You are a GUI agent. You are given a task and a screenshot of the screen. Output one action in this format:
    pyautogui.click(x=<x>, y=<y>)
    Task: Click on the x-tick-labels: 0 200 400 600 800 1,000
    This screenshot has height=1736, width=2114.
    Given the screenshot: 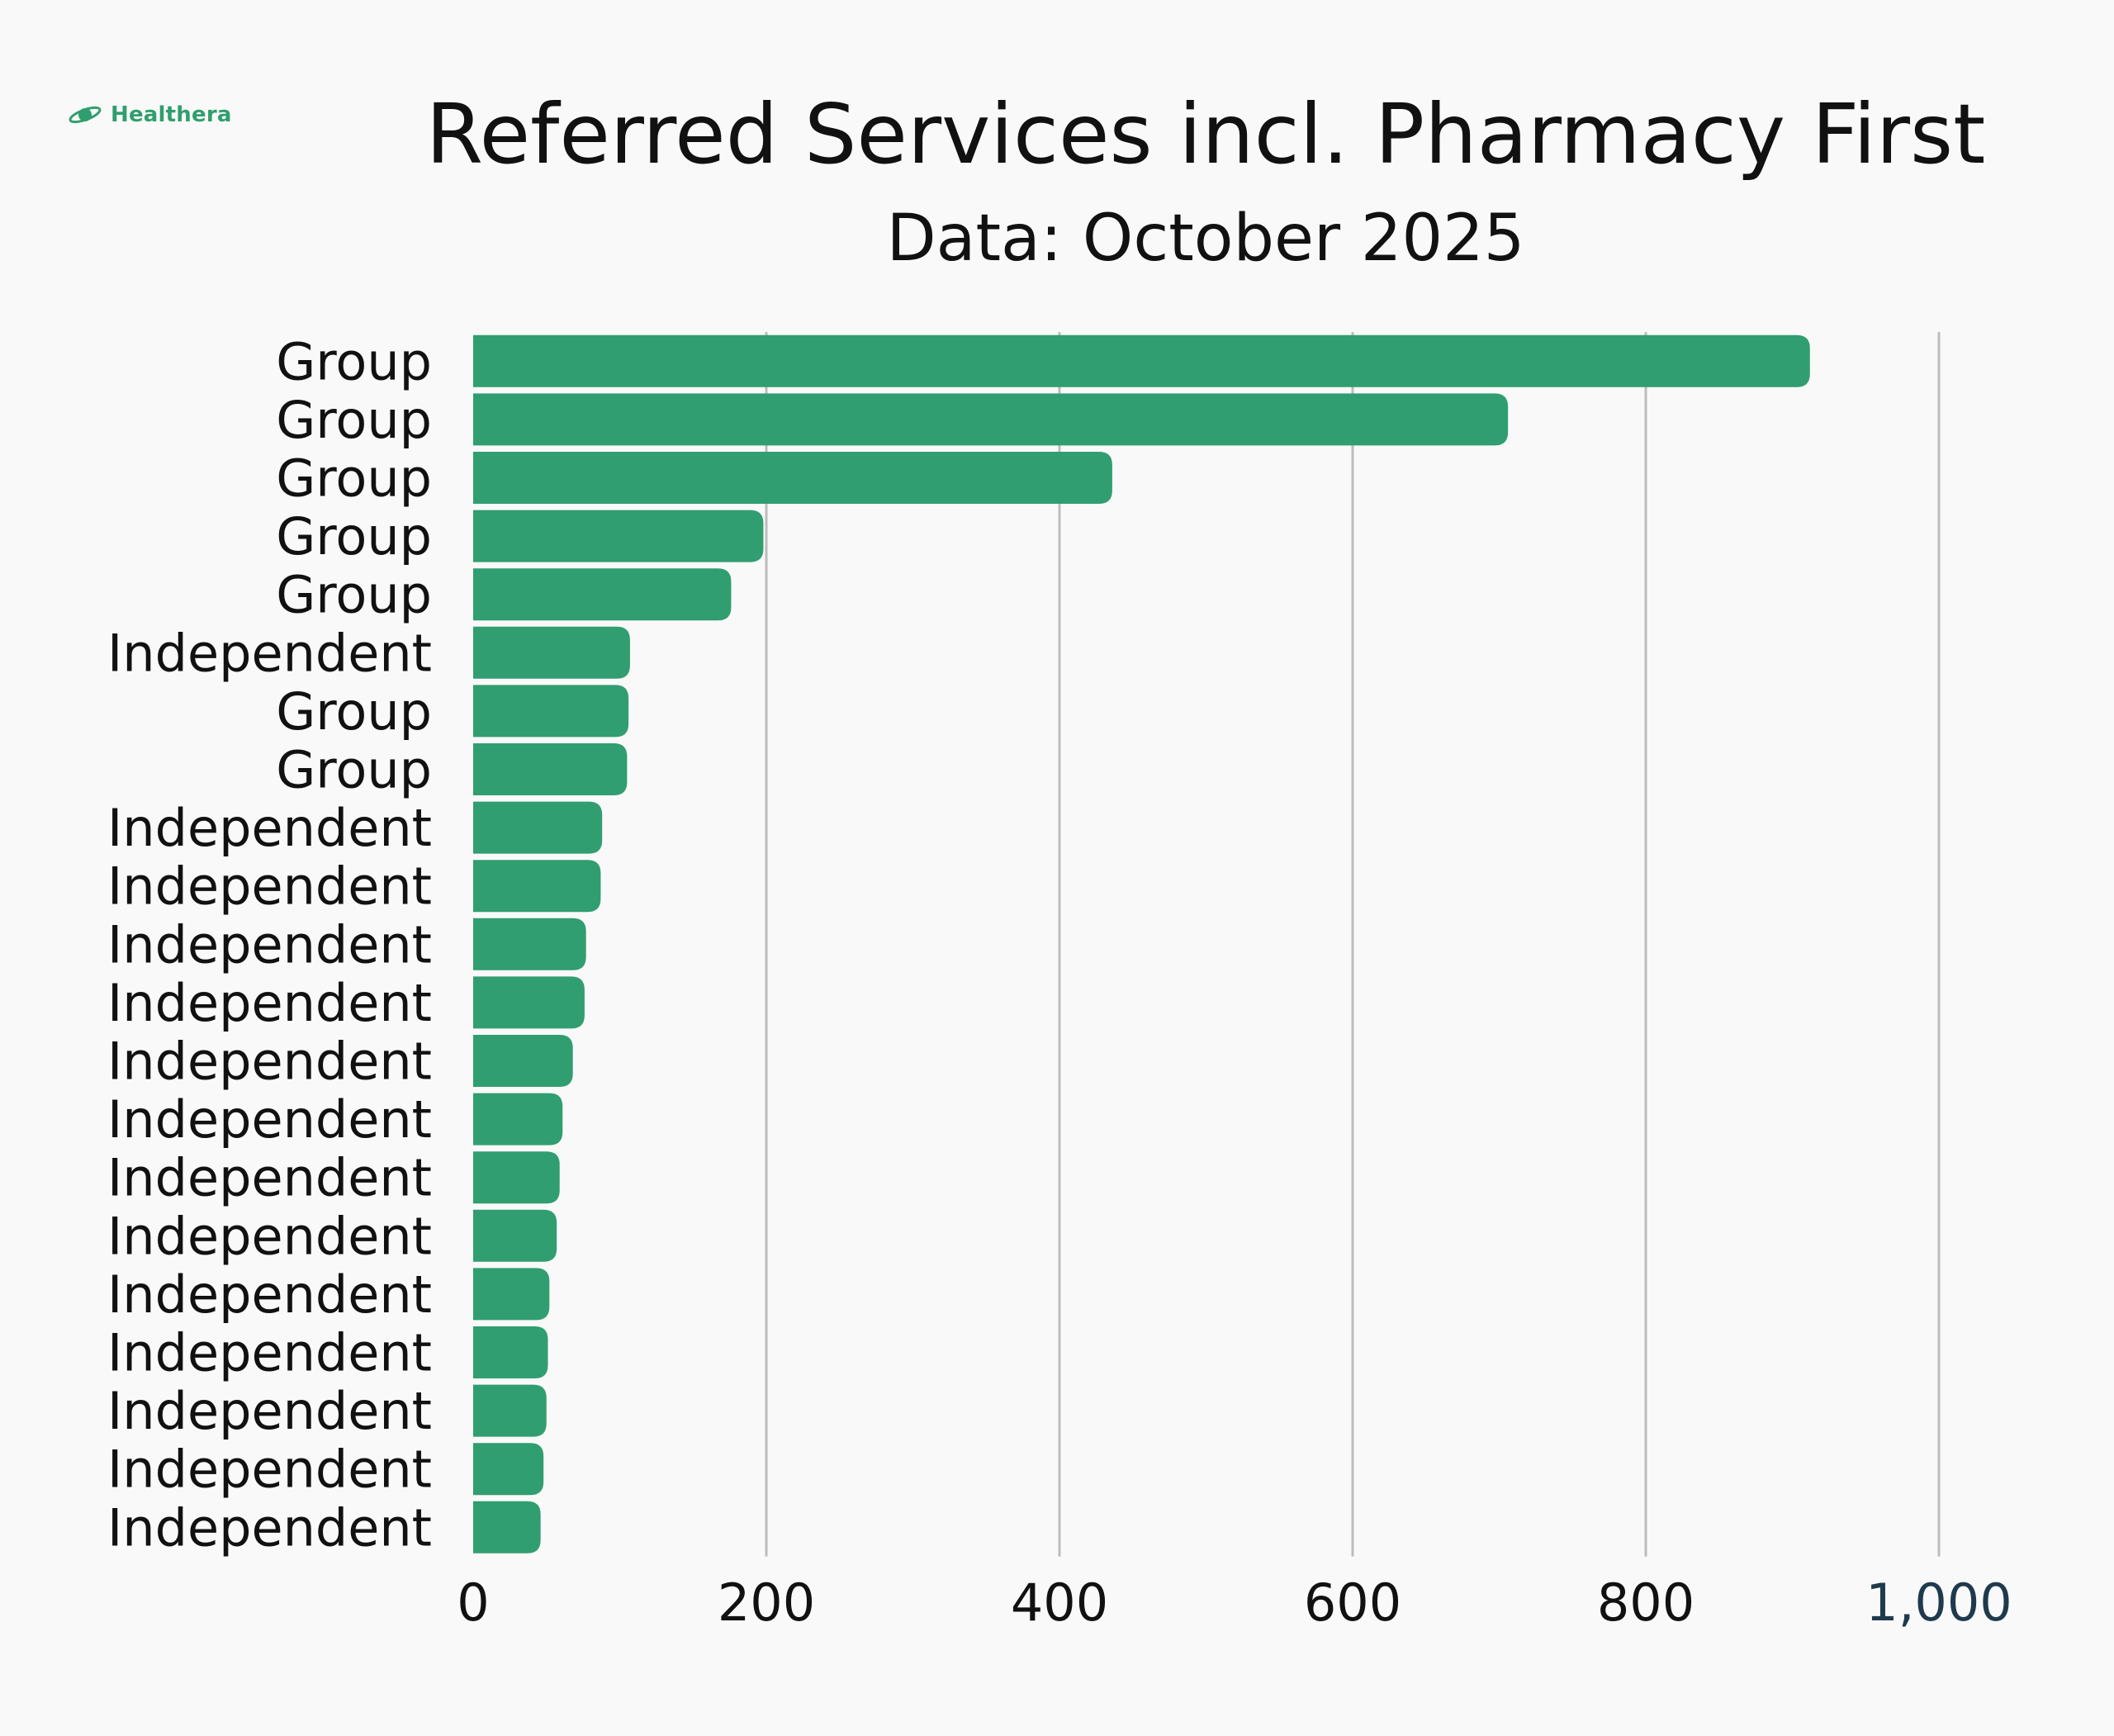 What is the action you would take?
    pyautogui.click(x=1234, y=1602)
    